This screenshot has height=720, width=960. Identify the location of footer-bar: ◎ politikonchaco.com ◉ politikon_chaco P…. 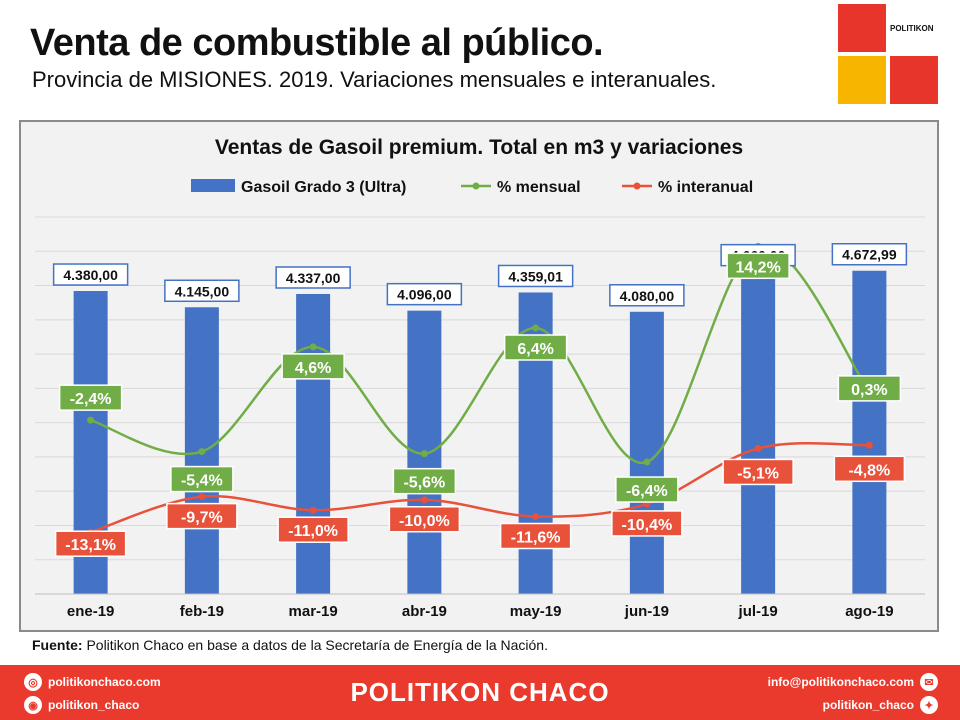
(480, 692).